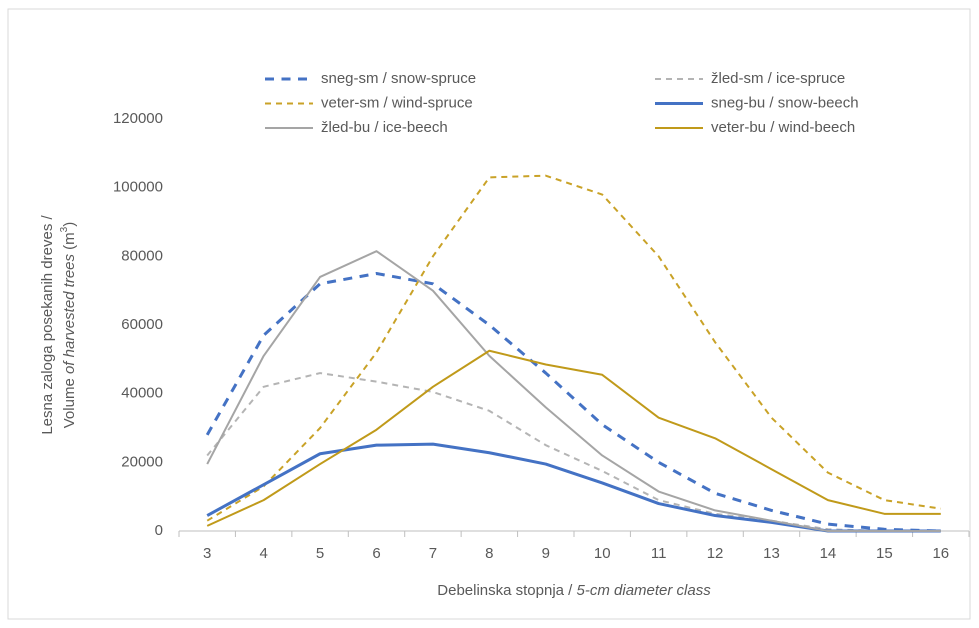 This screenshot has width=979, height=628. I want to click on x-tick-label: 10, so click(602, 553).